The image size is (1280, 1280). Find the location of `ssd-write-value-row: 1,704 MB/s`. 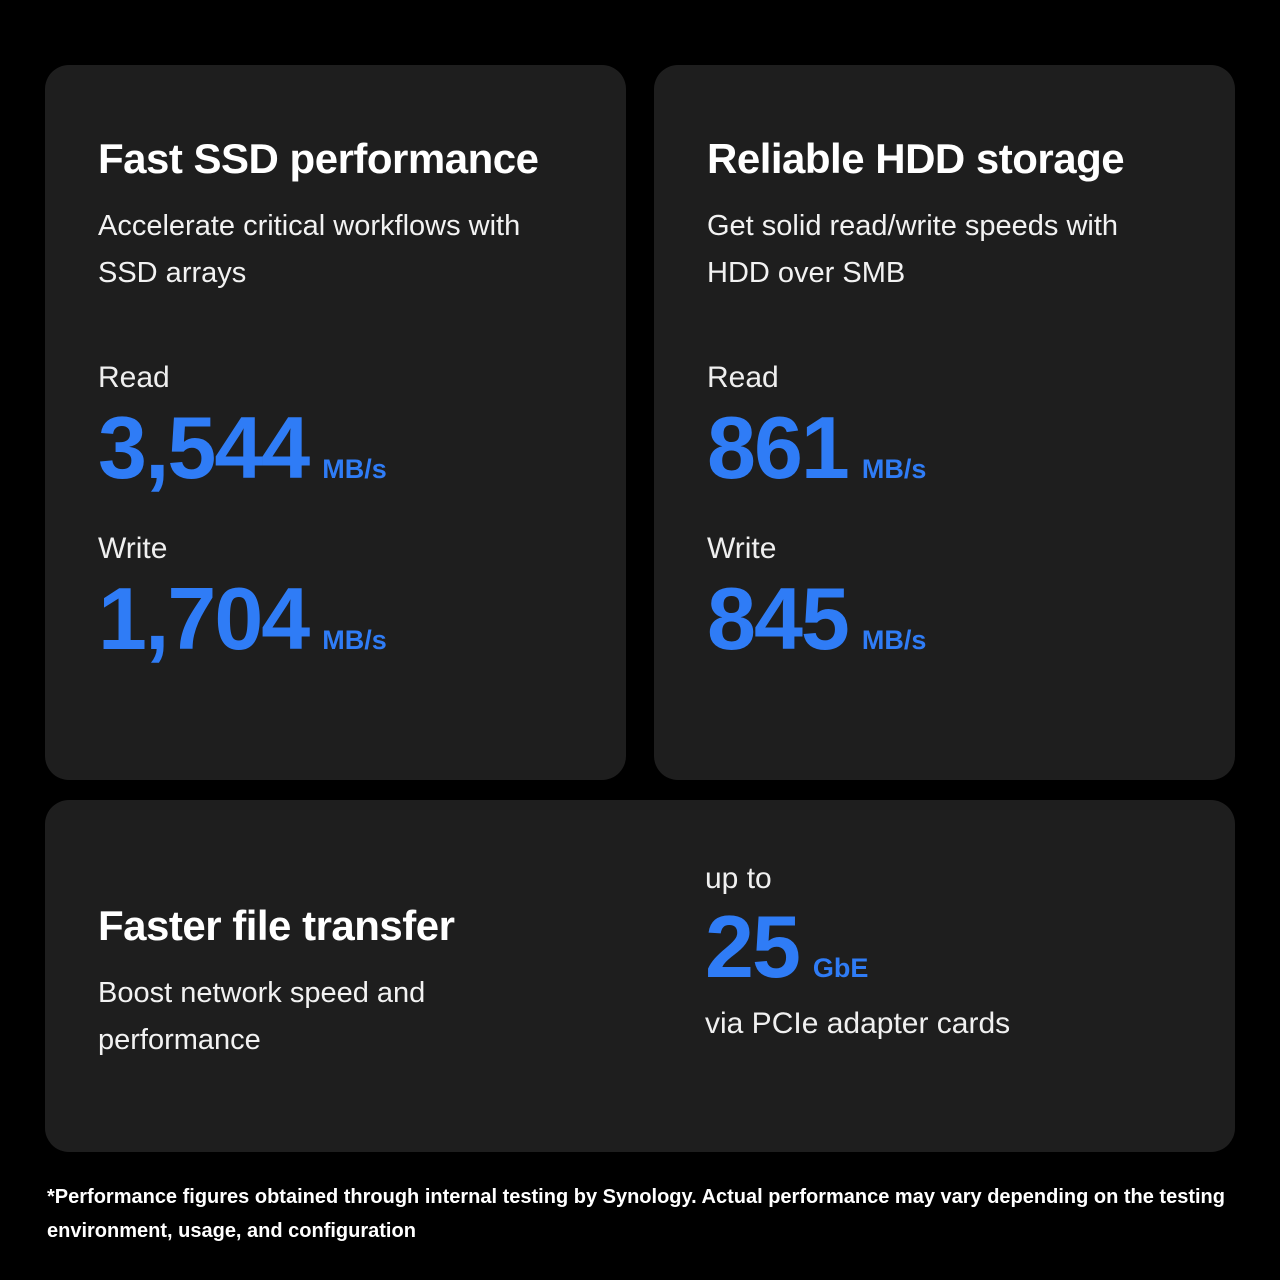

ssd-write-value-row: 1,704 MB/s is located at coordinates (342, 618).